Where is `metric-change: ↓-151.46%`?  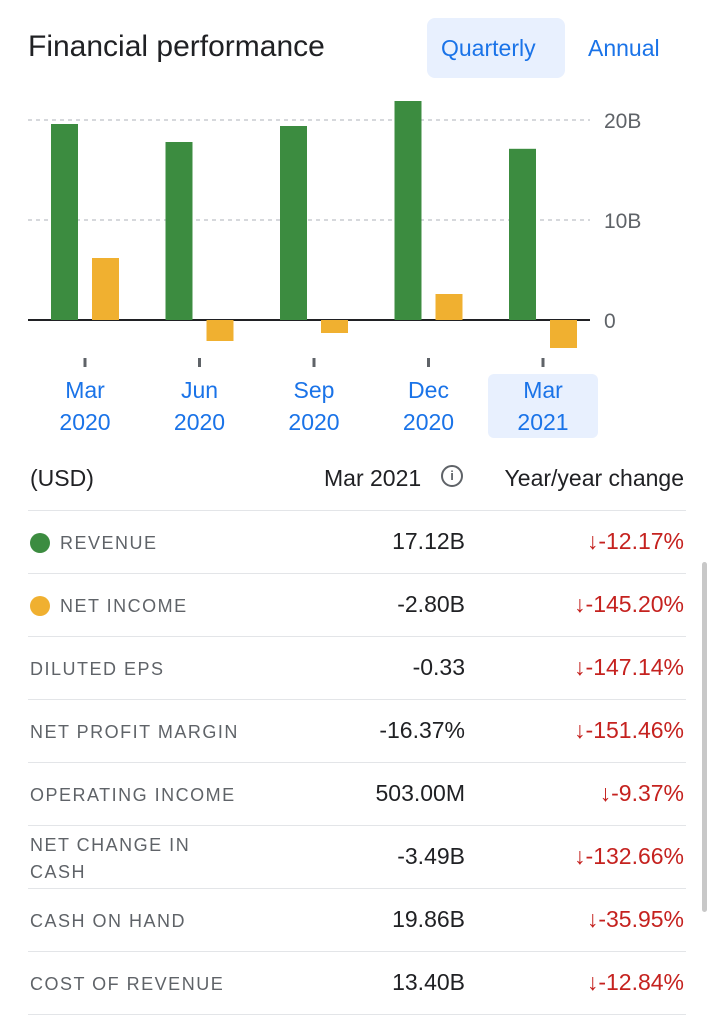 metric-change: ↓-151.46% is located at coordinates (629, 730).